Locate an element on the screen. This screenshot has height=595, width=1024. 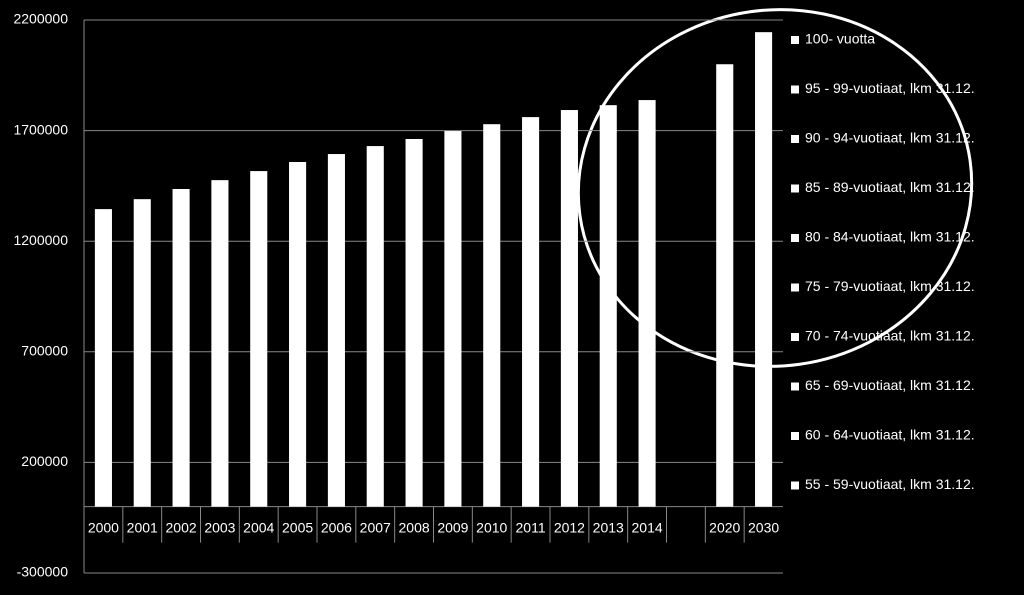
x-tick-label: 2007 is located at coordinates (375, 527).